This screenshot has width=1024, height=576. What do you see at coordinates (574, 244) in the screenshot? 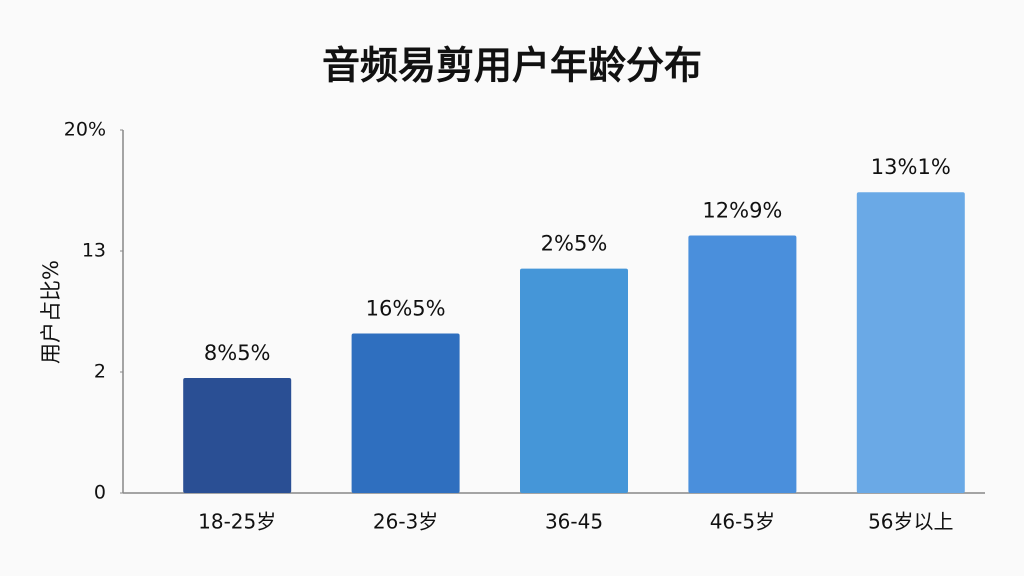
I see `bar-annotation: 2%5%` at bounding box center [574, 244].